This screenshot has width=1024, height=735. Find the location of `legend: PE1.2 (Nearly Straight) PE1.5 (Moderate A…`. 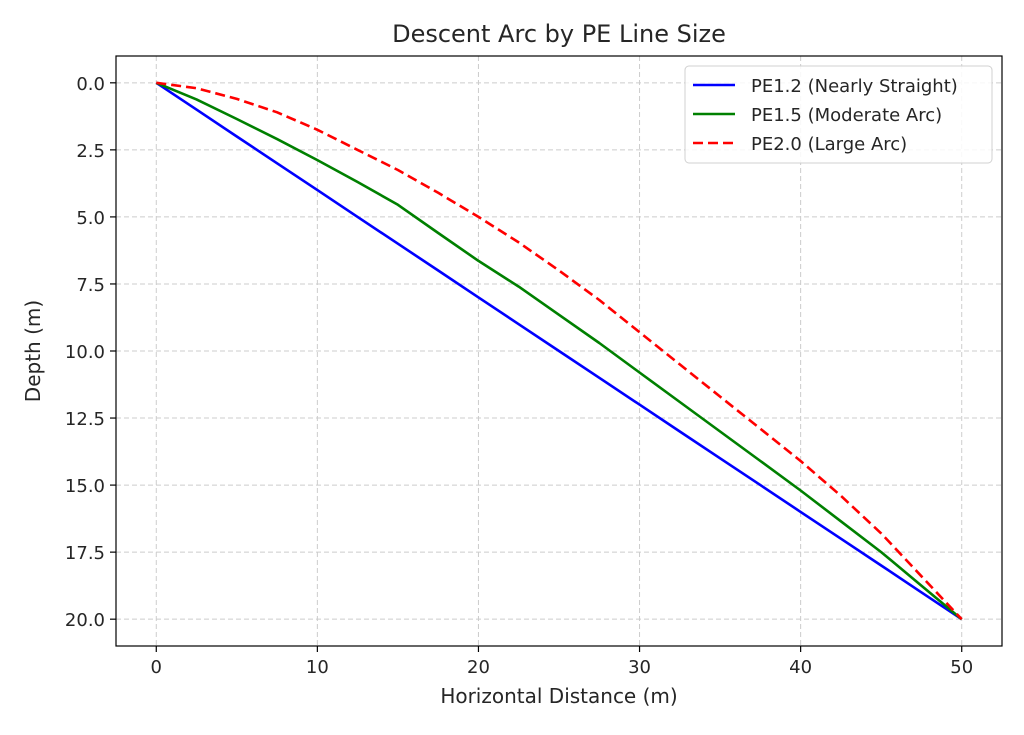

legend: PE1.2 (Nearly Straight) PE1.5 (Moderate A… is located at coordinates (838, 114).